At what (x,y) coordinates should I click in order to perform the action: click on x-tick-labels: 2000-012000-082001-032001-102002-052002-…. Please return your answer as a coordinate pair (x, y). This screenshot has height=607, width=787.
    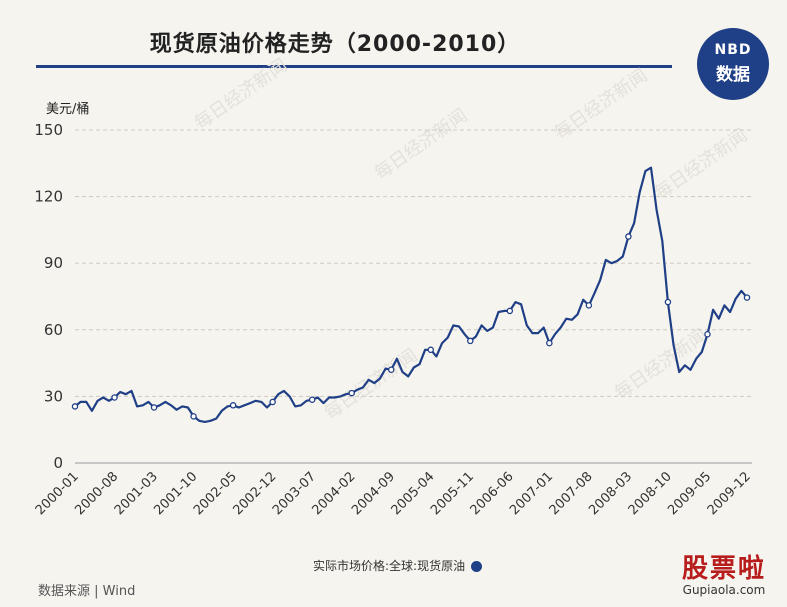
    Looking at the image, I should click on (393, 493).